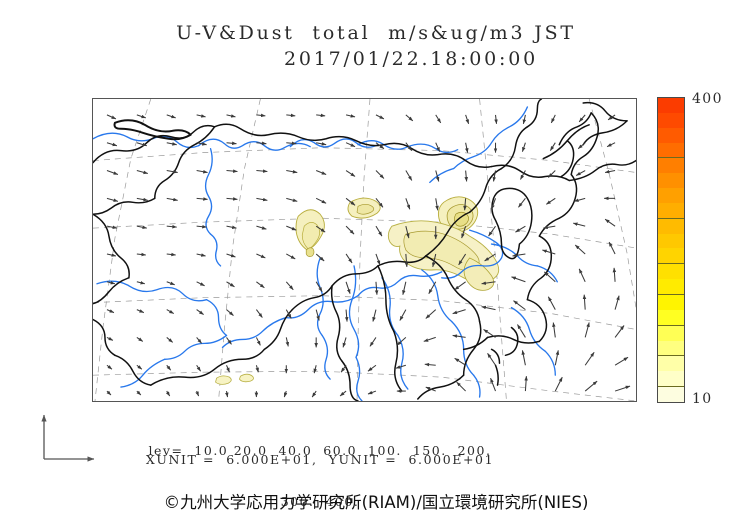  I want to click on colorbar-min-label: 10, so click(702, 399).